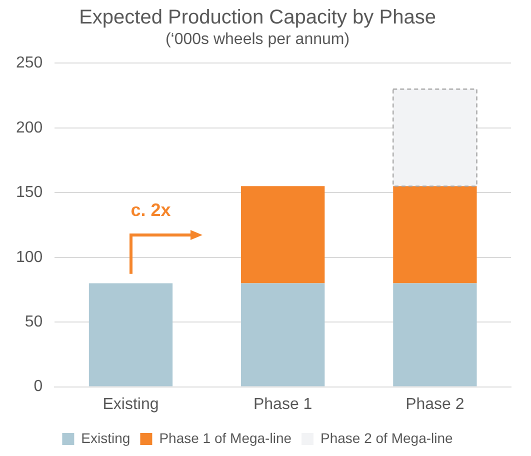 The height and width of the screenshot is (456, 531). Describe the element at coordinates (105, 438) in the screenshot. I see `legend-label: Existing` at that location.